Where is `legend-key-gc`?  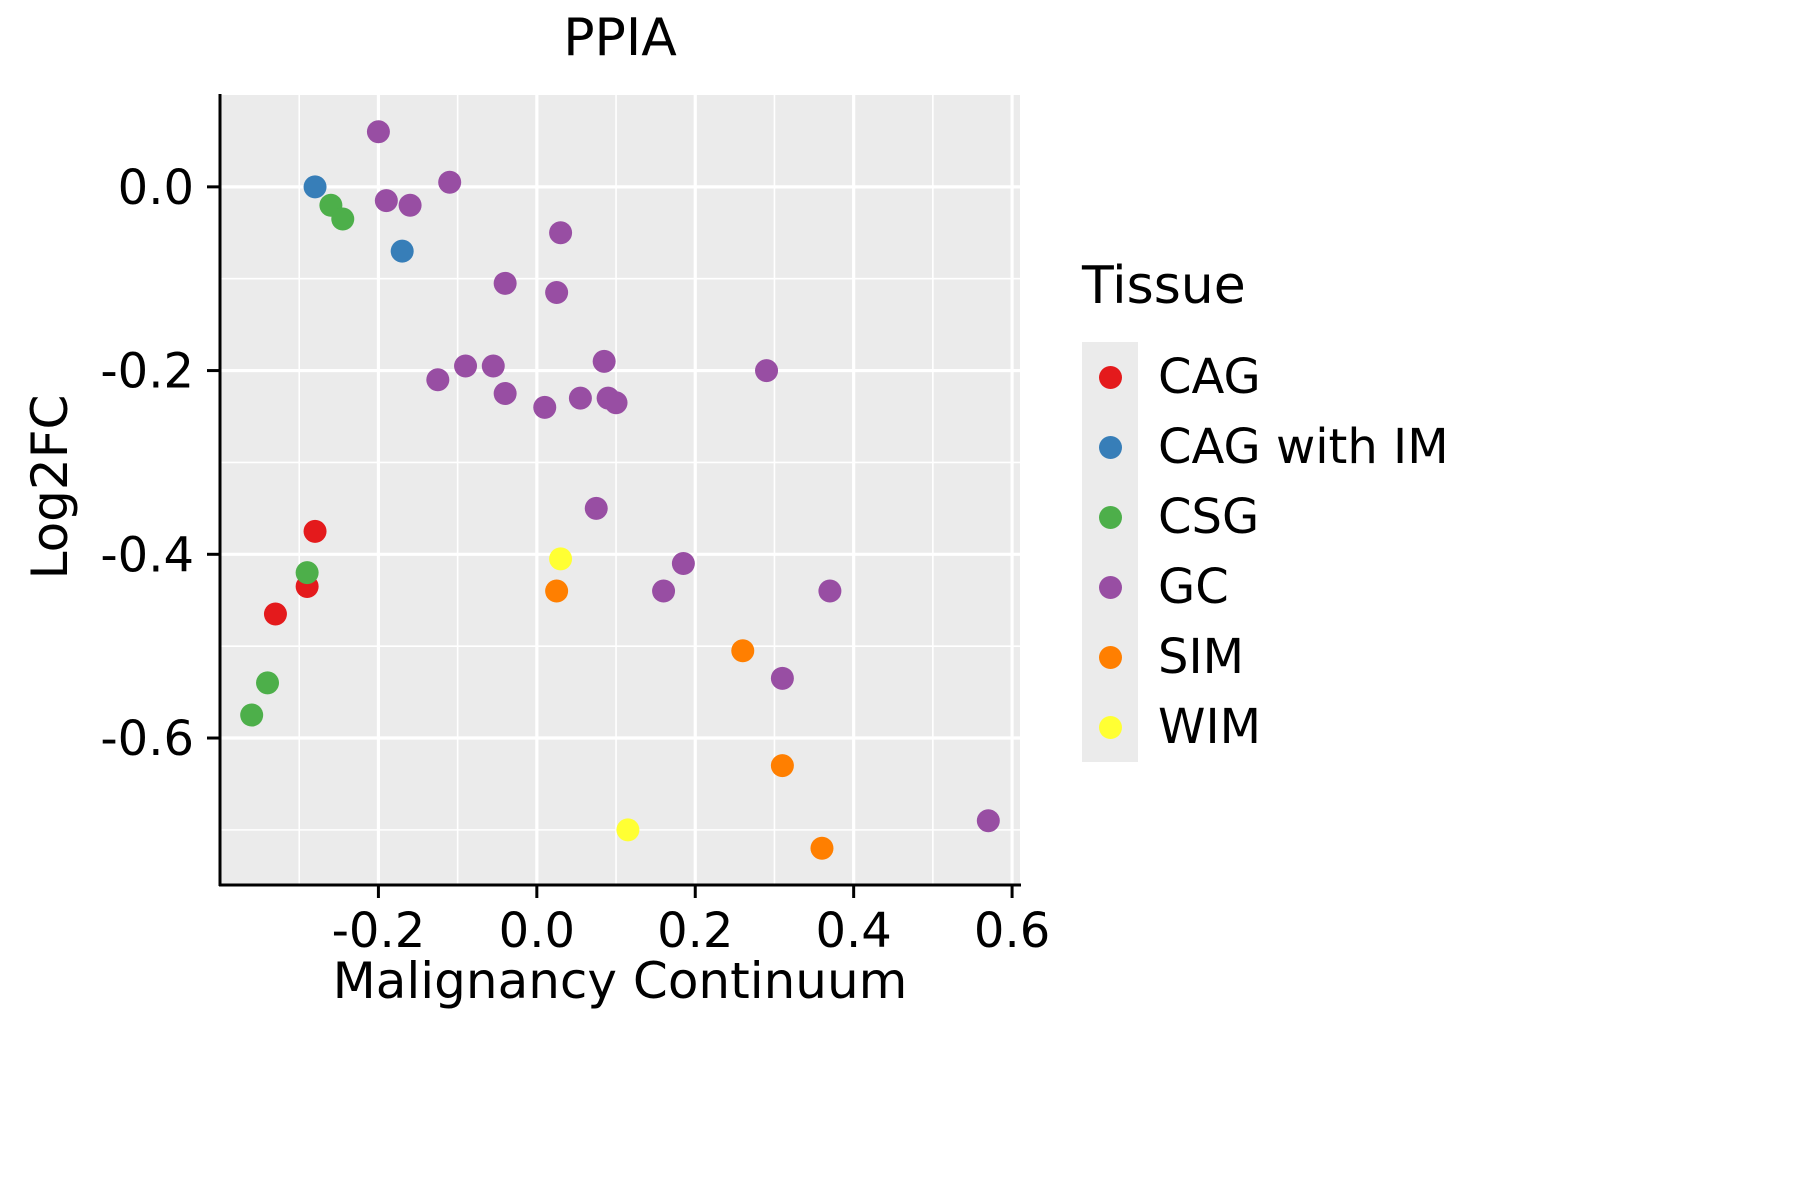 legend-key-gc is located at coordinates (1110, 587).